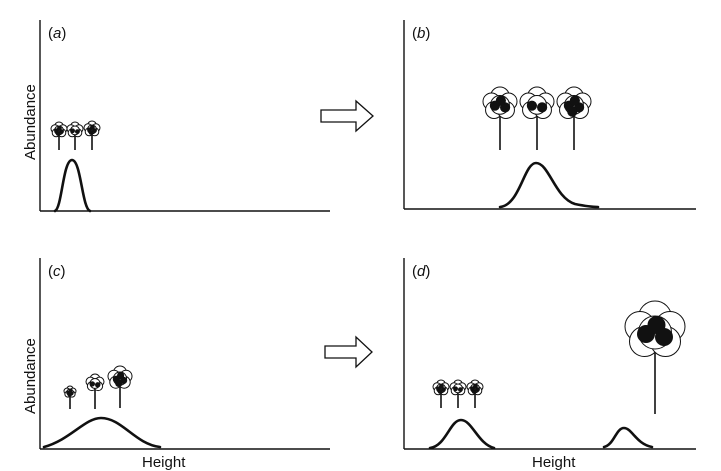  I want to click on y-axis-label-bottom: Abundance, so click(30, 376).